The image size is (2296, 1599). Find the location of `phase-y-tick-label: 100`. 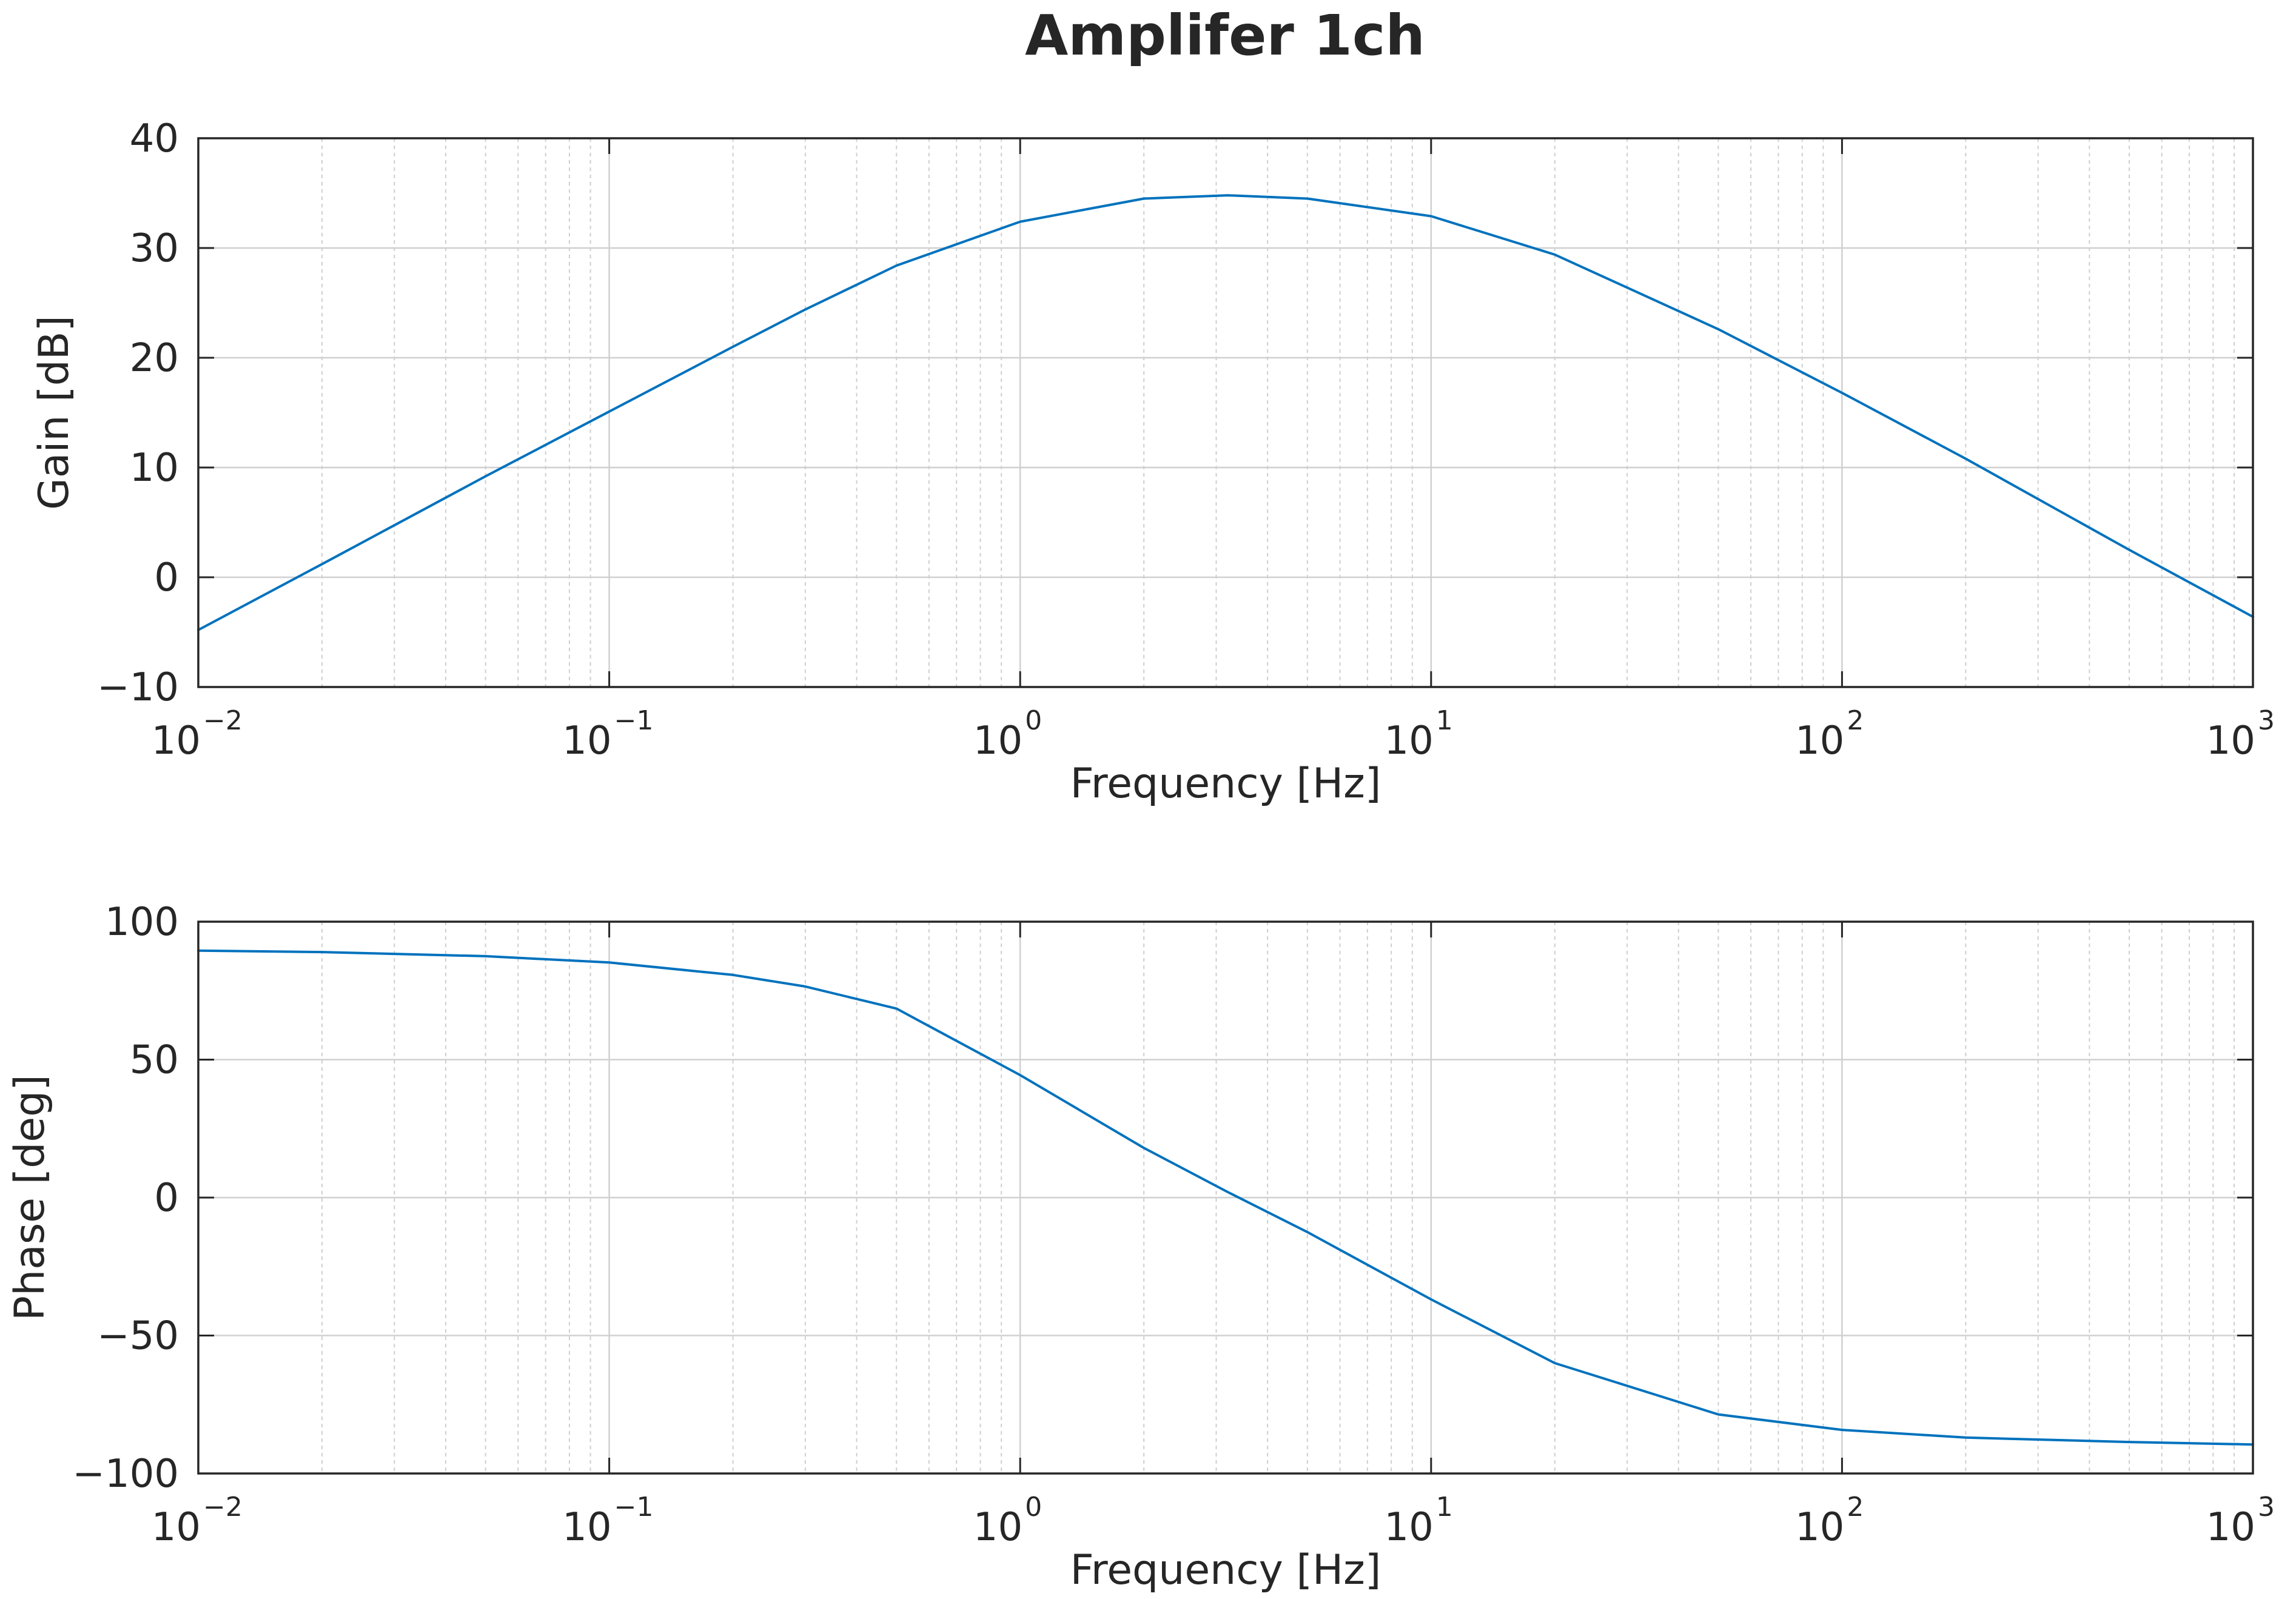

phase-y-tick-label: 100 is located at coordinates (142, 923).